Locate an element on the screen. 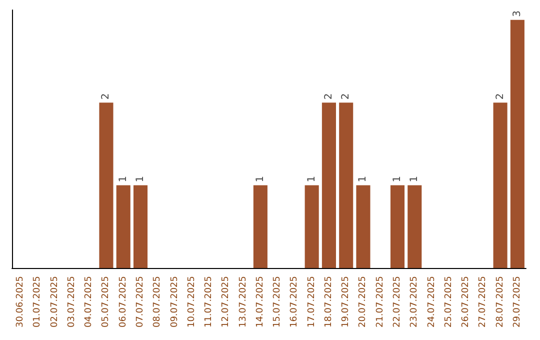  x-tick-label: 23.07.2025 is located at coordinates (415, 302).